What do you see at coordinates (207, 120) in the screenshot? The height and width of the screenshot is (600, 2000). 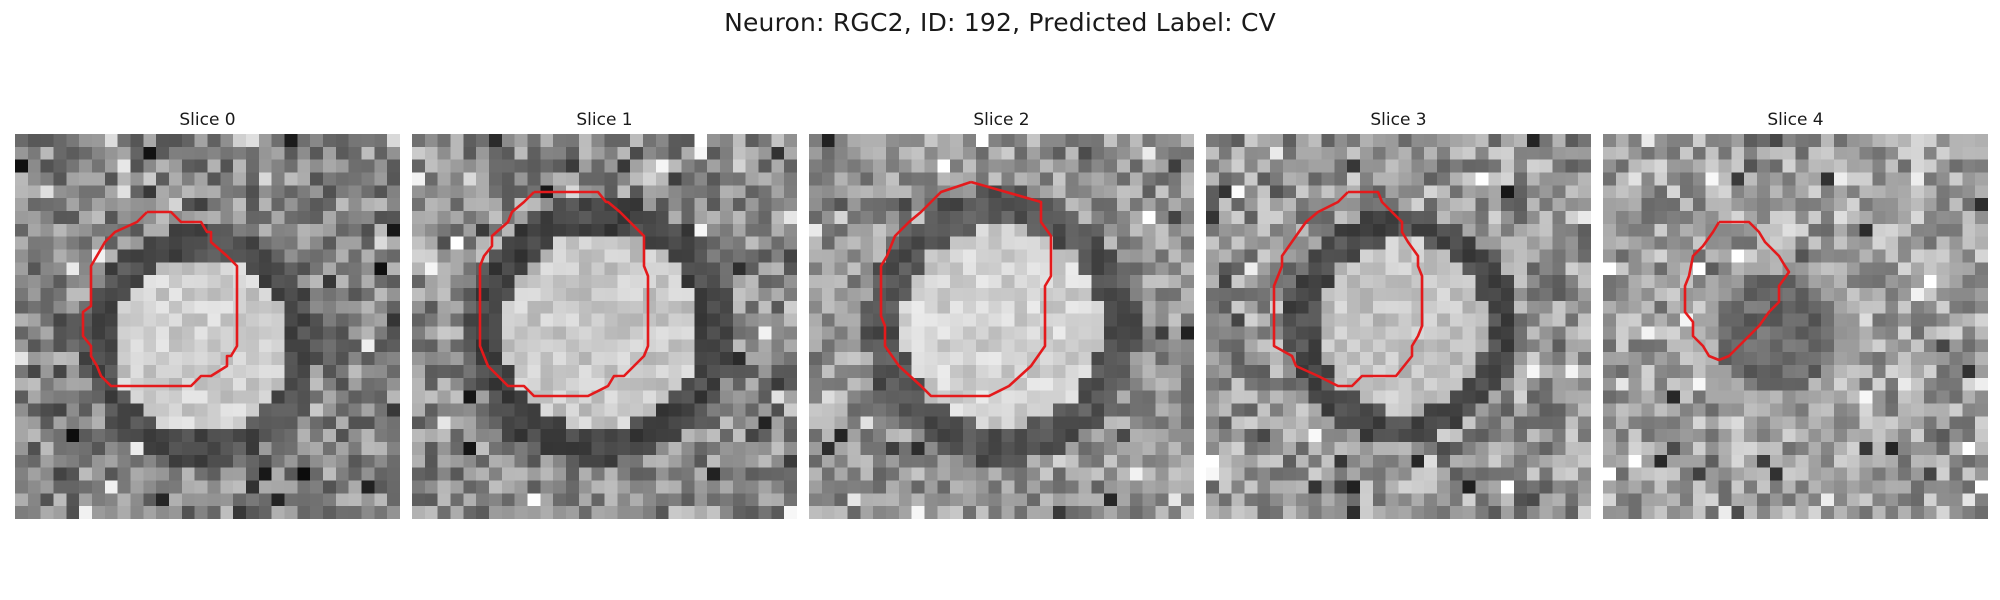 I see `slice-title-0: Slice 0` at bounding box center [207, 120].